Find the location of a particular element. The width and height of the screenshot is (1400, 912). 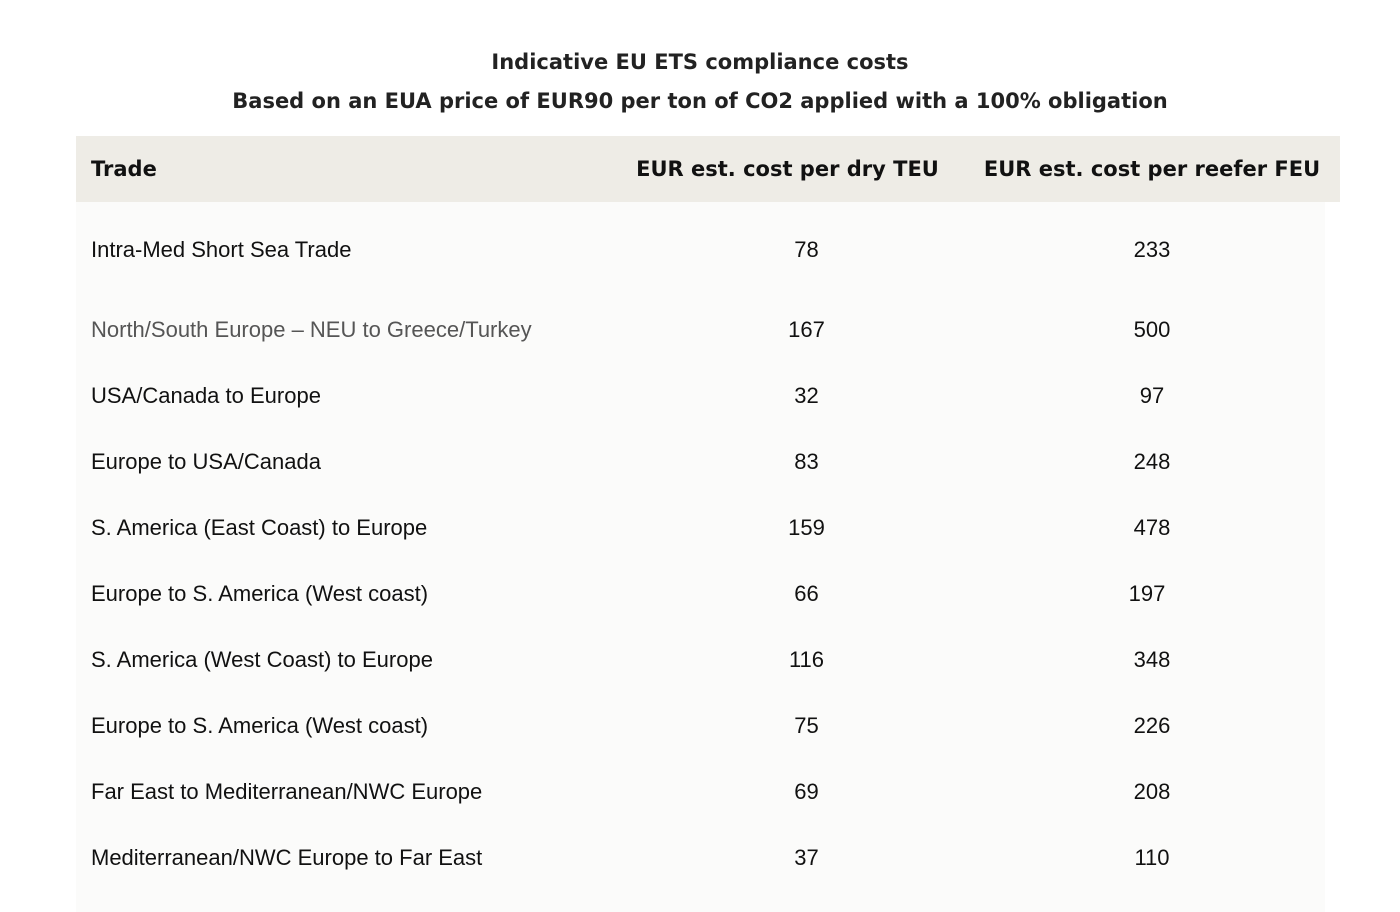

reefer-cost-cell: 208 is located at coordinates (1152, 791).